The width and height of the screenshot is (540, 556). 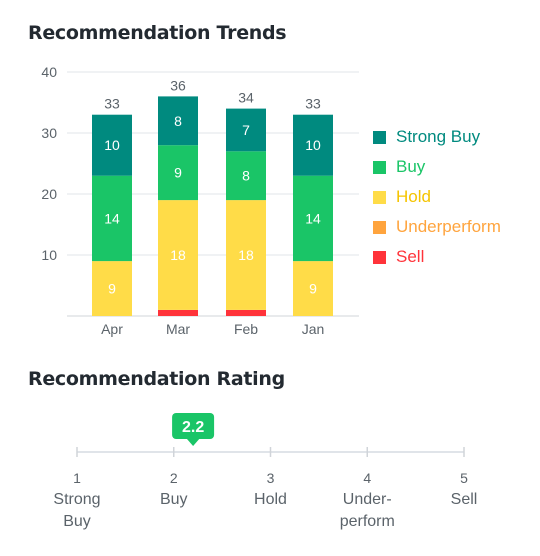 I want to click on bar-total-label: 34, so click(x=246, y=98).